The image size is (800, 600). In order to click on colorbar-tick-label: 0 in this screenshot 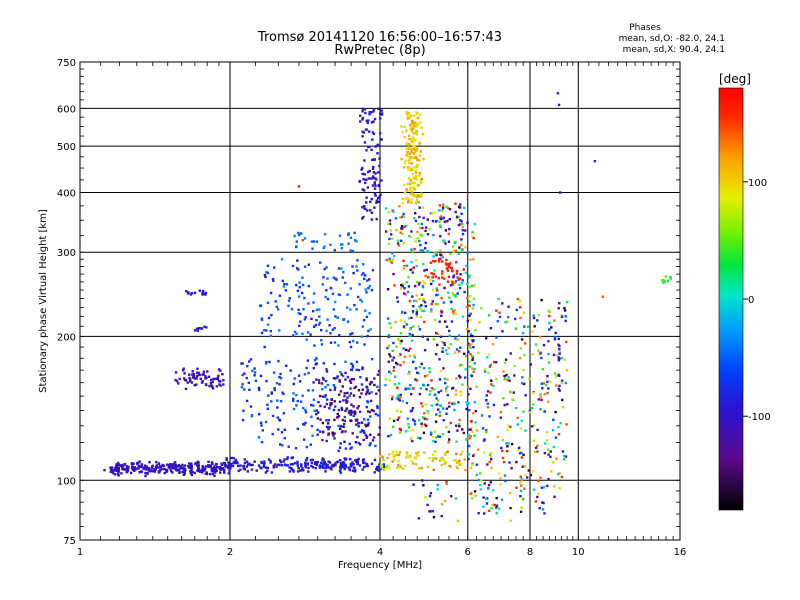, I will do `click(751, 300)`.